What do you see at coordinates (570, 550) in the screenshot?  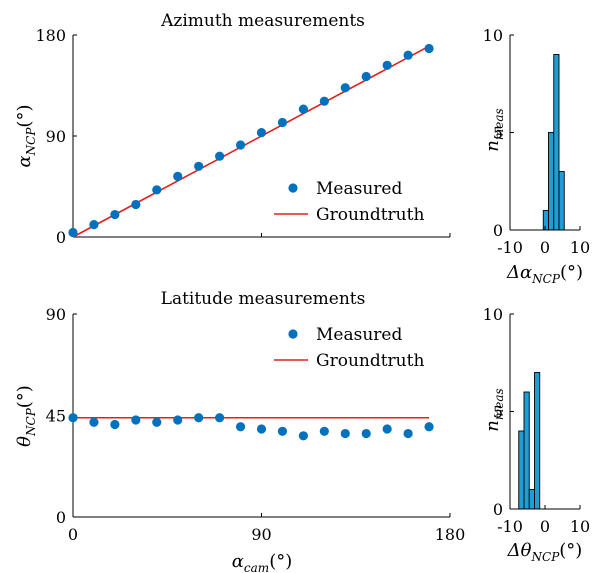 I see `latitude-hist-xlabel-unit: (°)` at bounding box center [570, 550].